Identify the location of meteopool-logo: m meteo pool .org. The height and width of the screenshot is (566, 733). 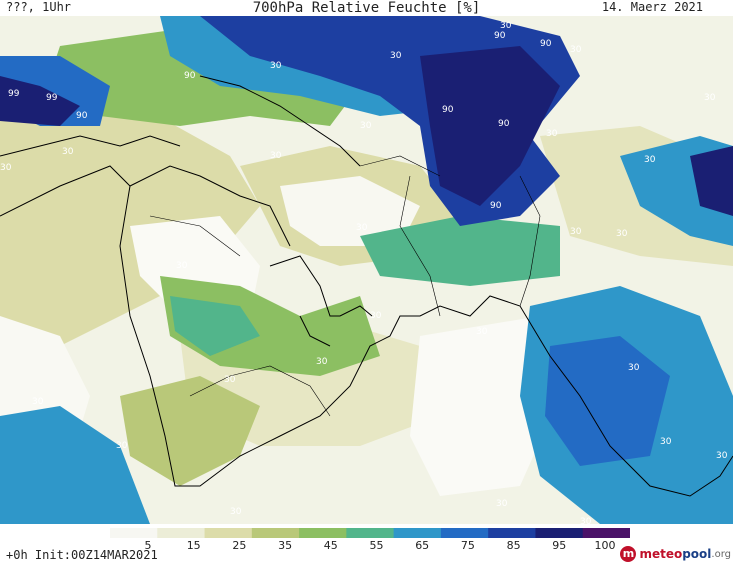
(675, 554).